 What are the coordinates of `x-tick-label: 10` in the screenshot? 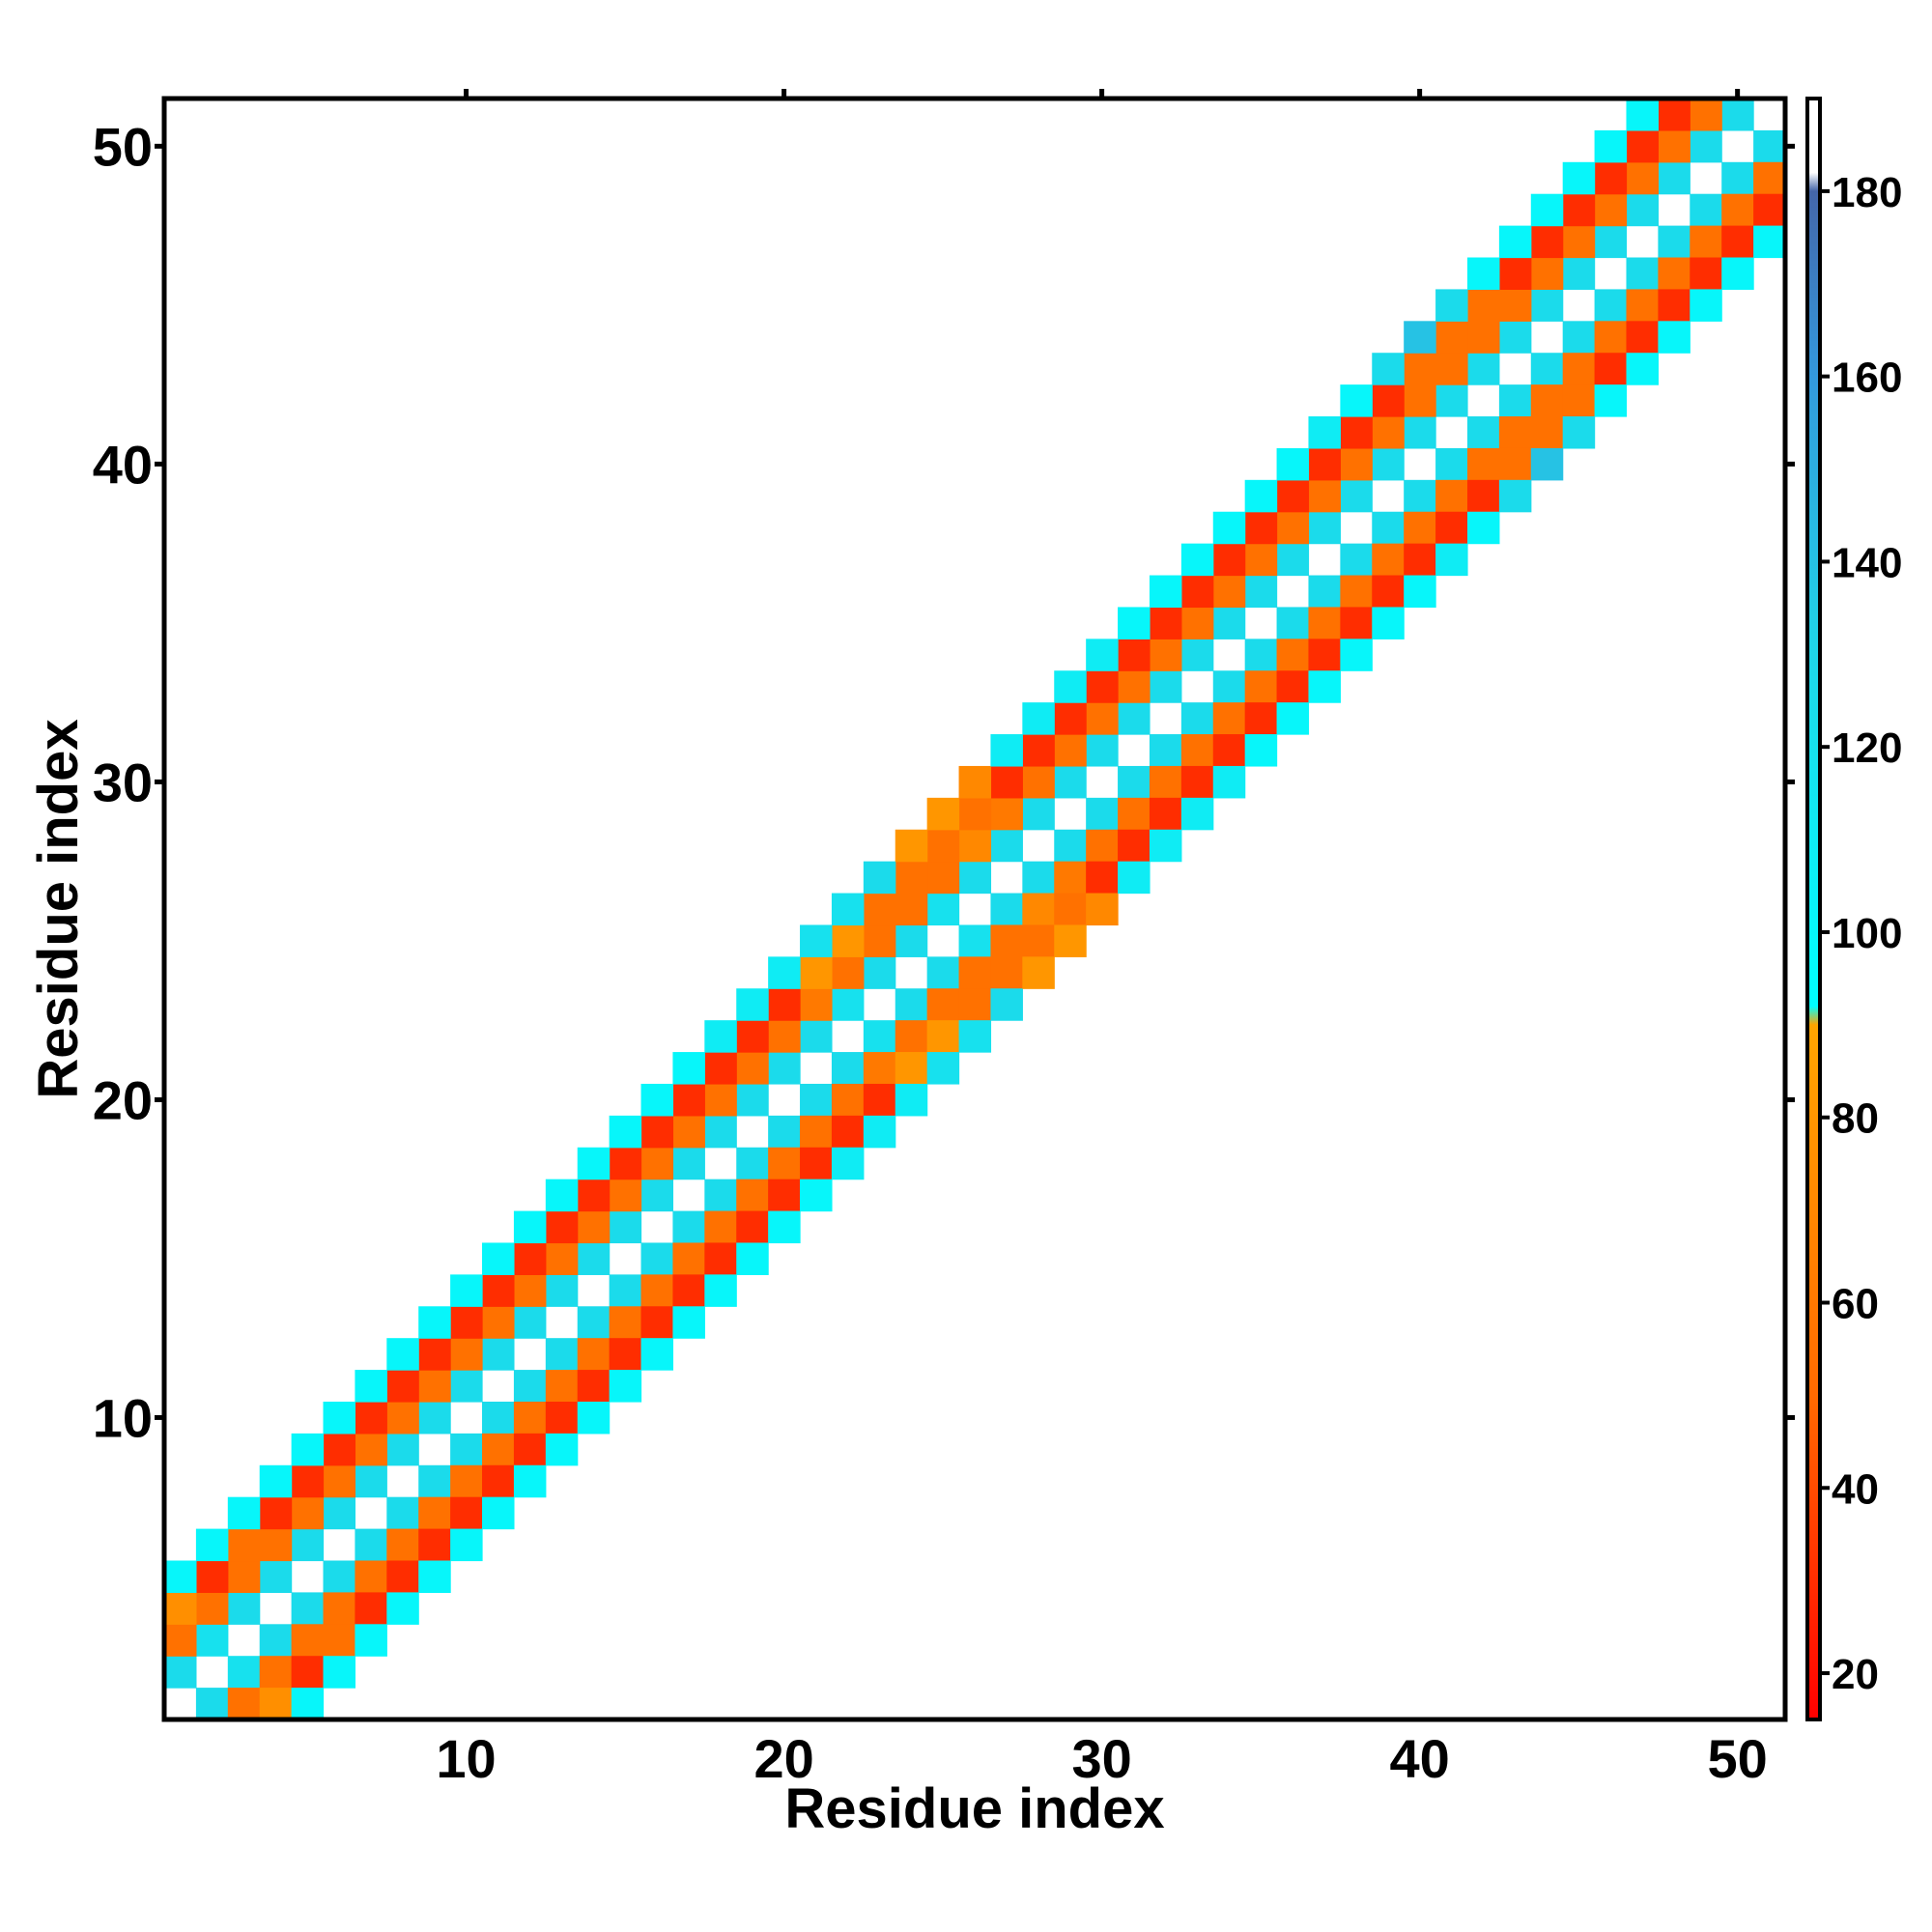 It's located at (466, 1758).